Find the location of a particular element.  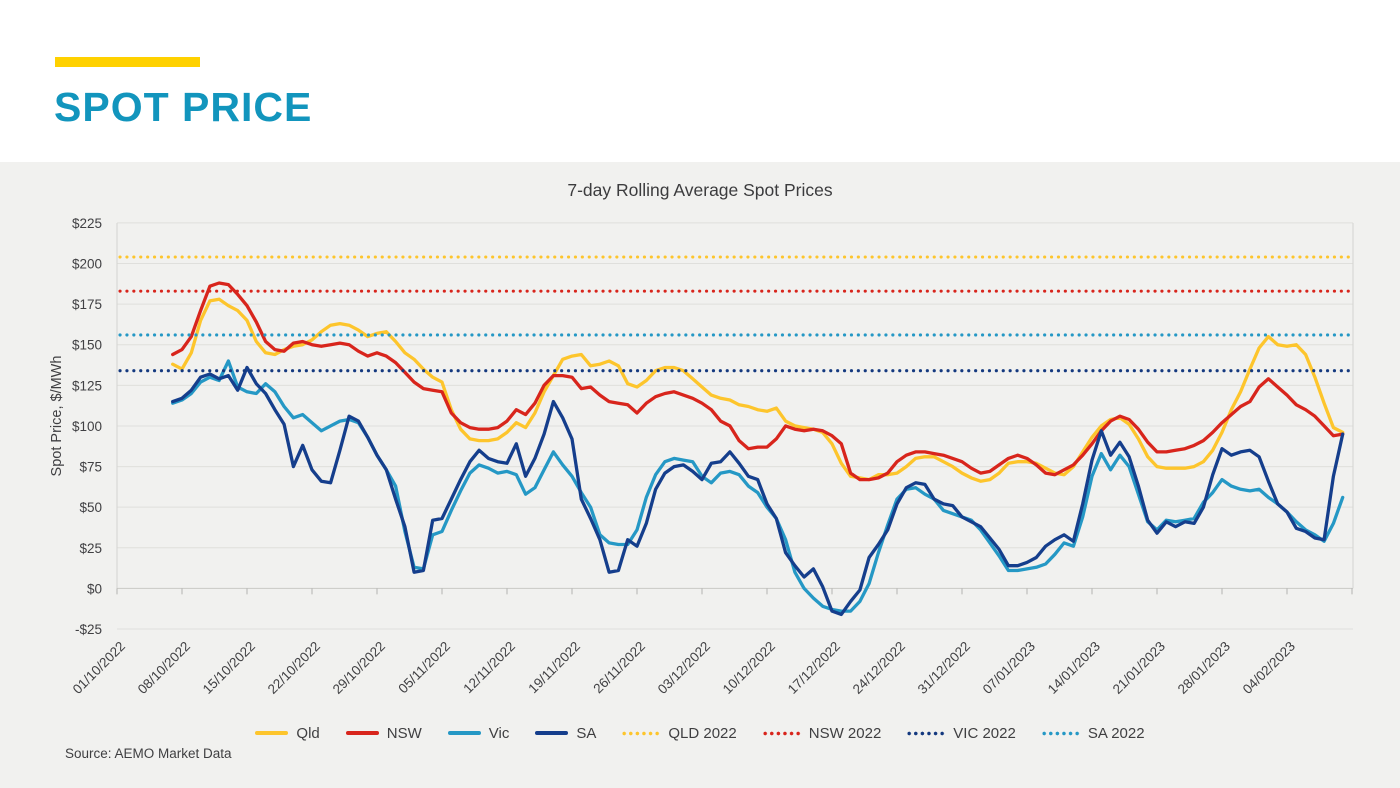

x-tick-label: 22/10/2022 is located at coordinates (294, 668).